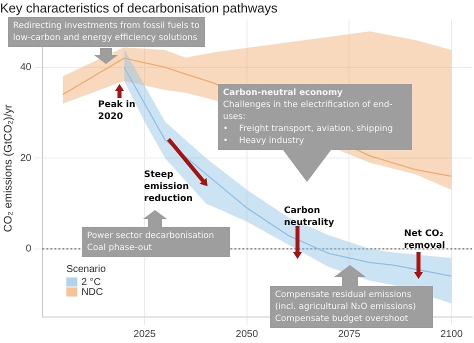 Image resolution: width=474 pixels, height=343 pixels. I want to click on chart-title: Key characteristics of decarbonisation pathways, so click(139, 8).